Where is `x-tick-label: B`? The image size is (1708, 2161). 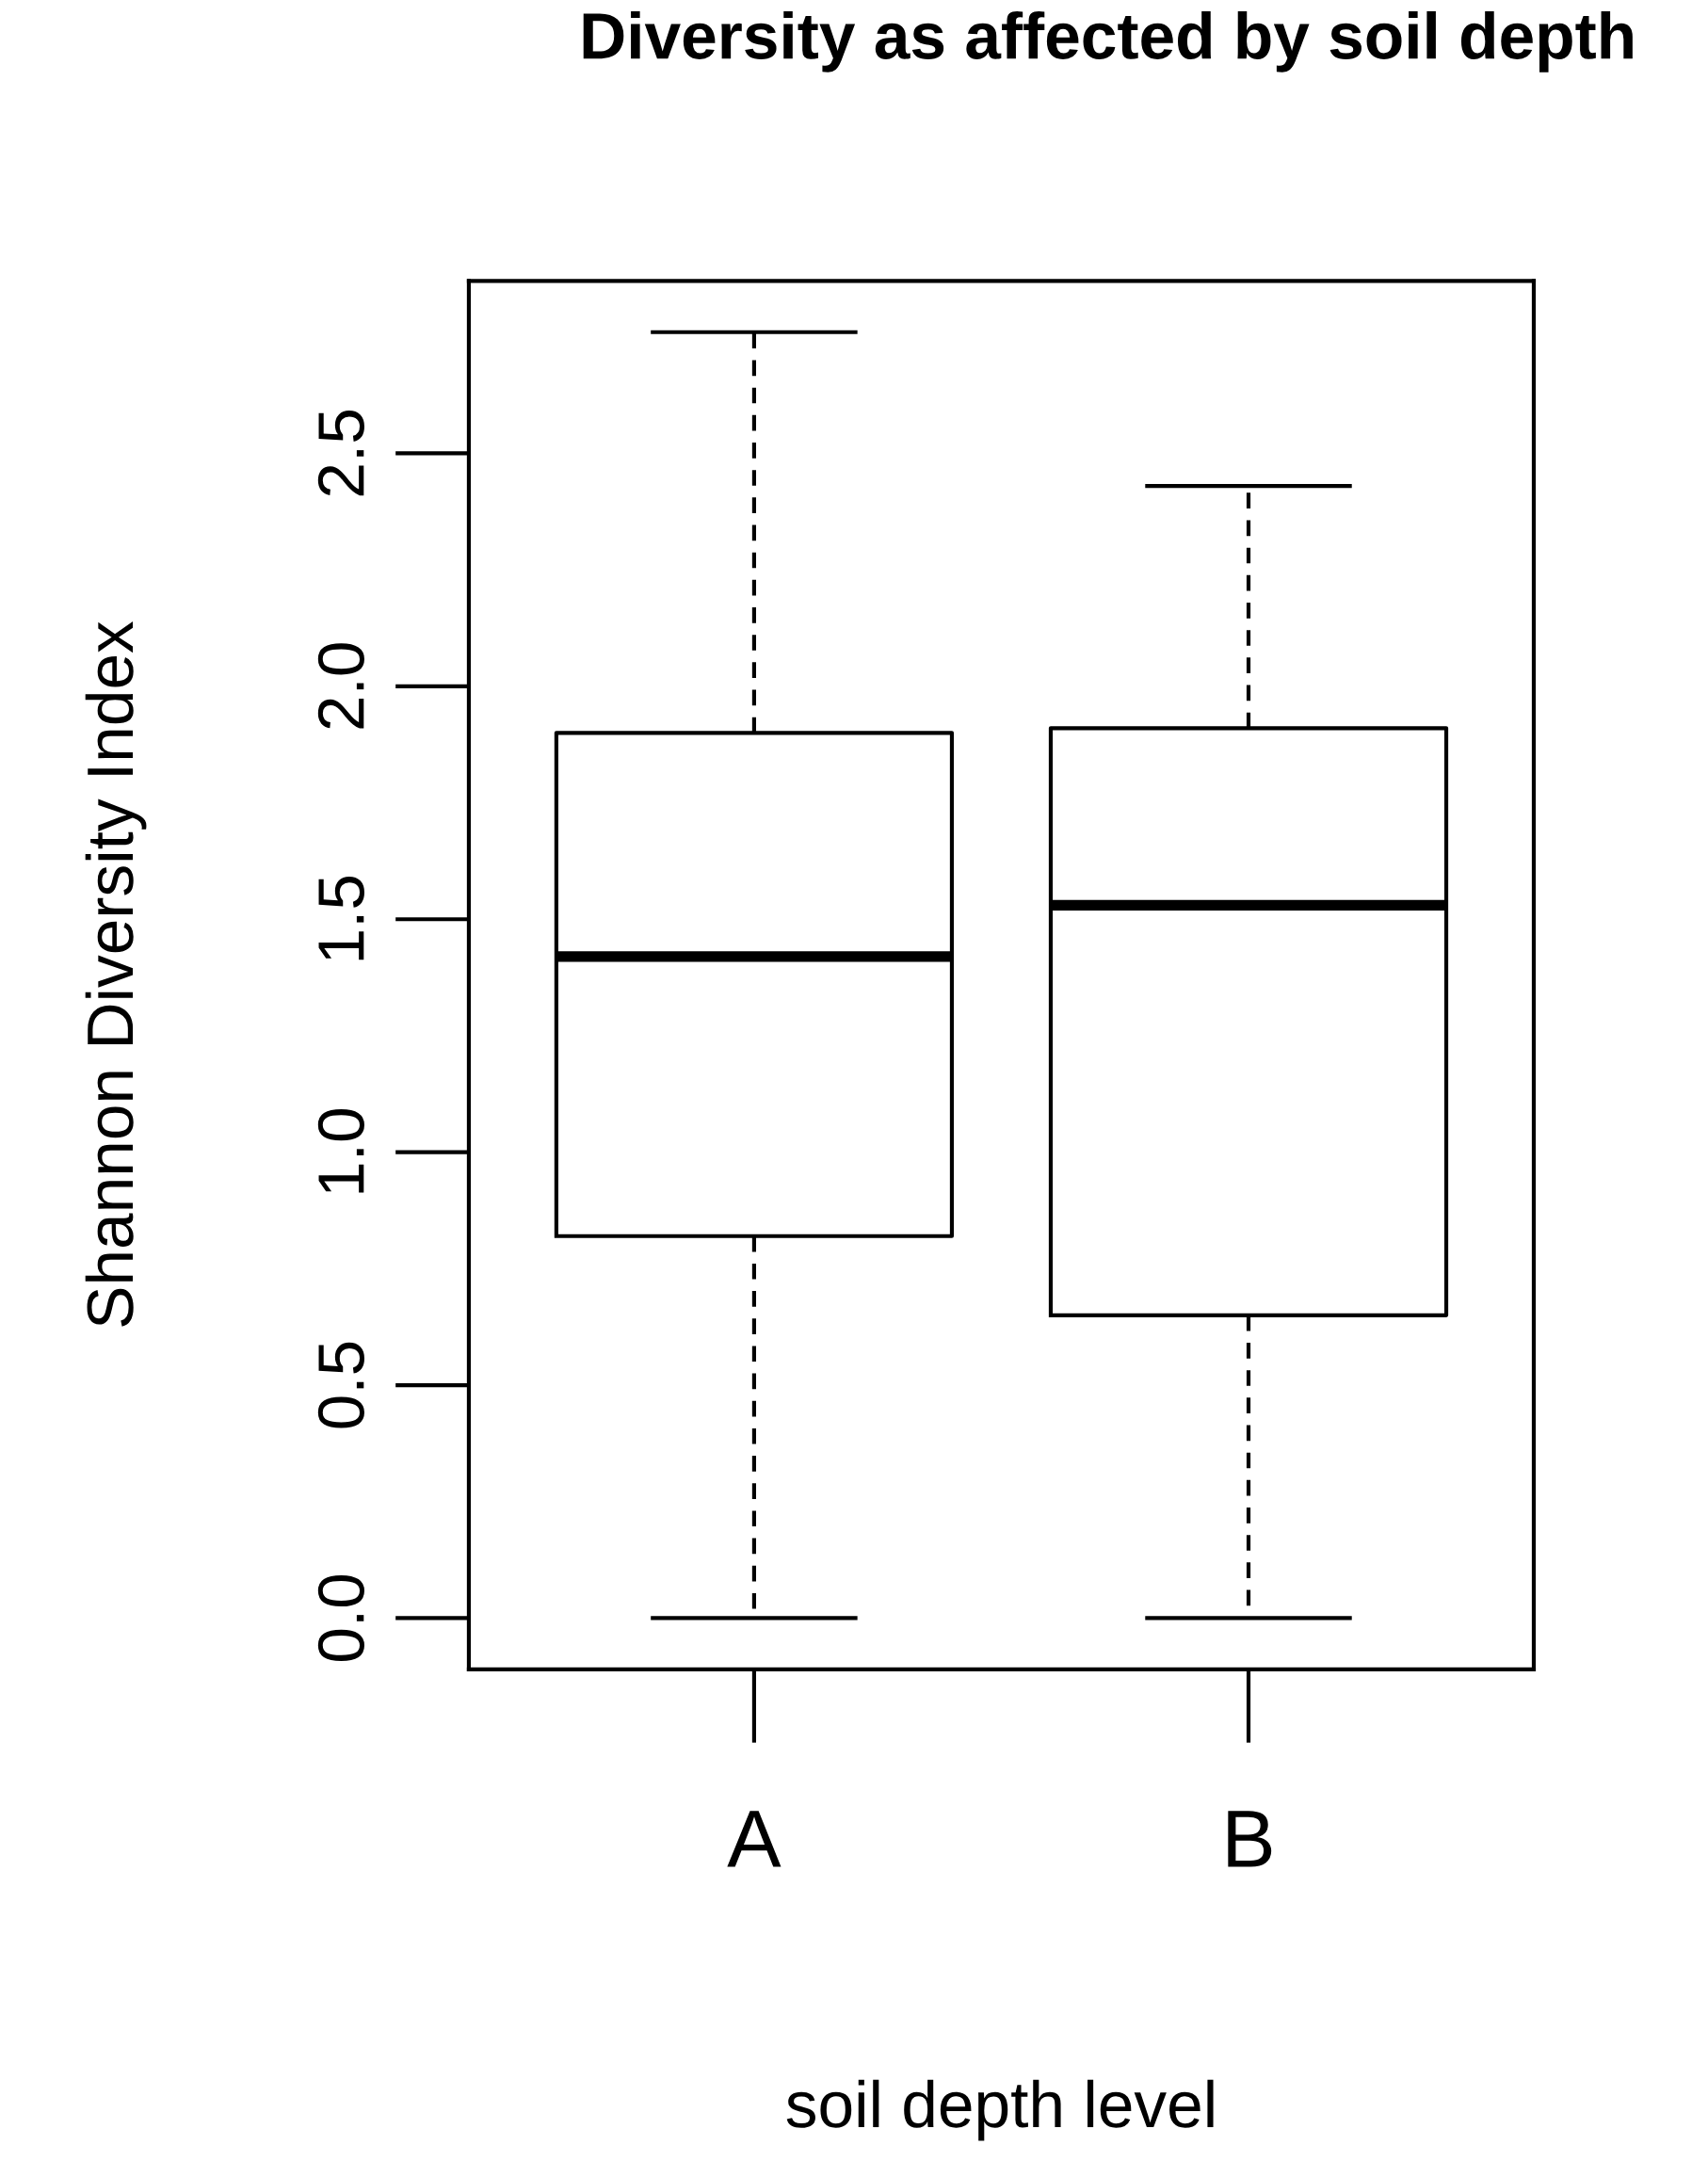
x-tick-label: B is located at coordinates (1250, 1839).